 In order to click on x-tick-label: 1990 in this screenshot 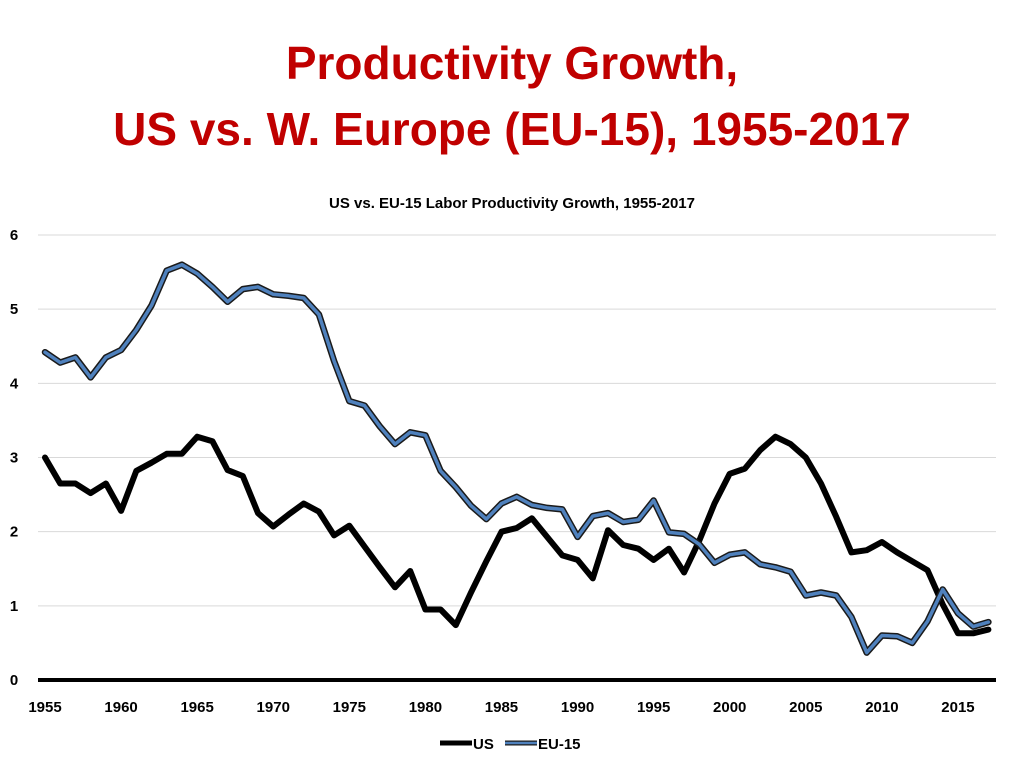, I will do `click(577, 707)`.